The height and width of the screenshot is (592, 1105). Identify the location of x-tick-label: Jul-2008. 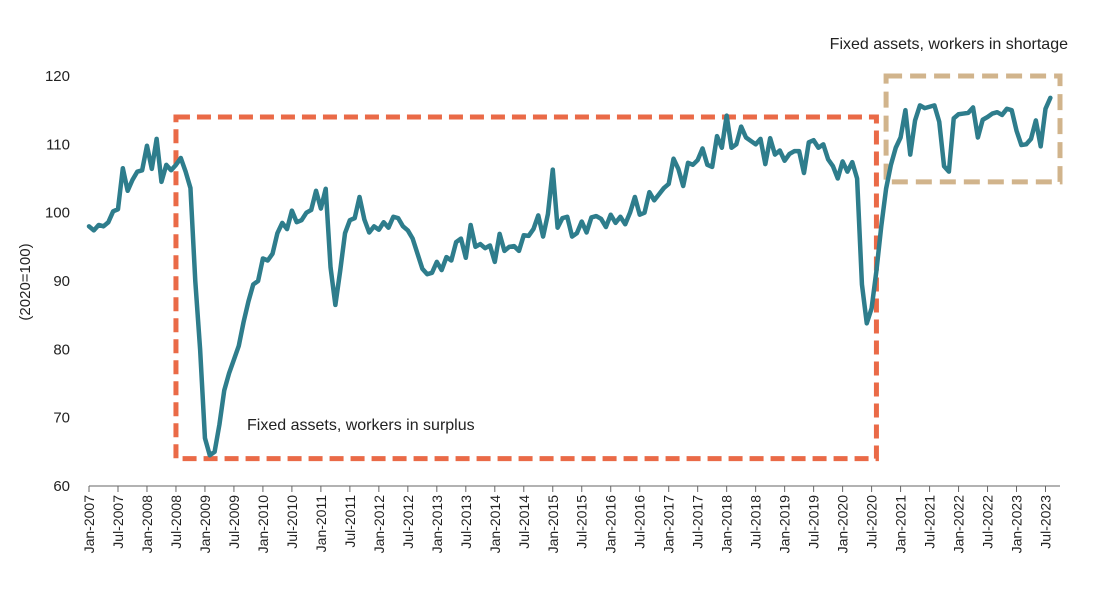
(176, 522).